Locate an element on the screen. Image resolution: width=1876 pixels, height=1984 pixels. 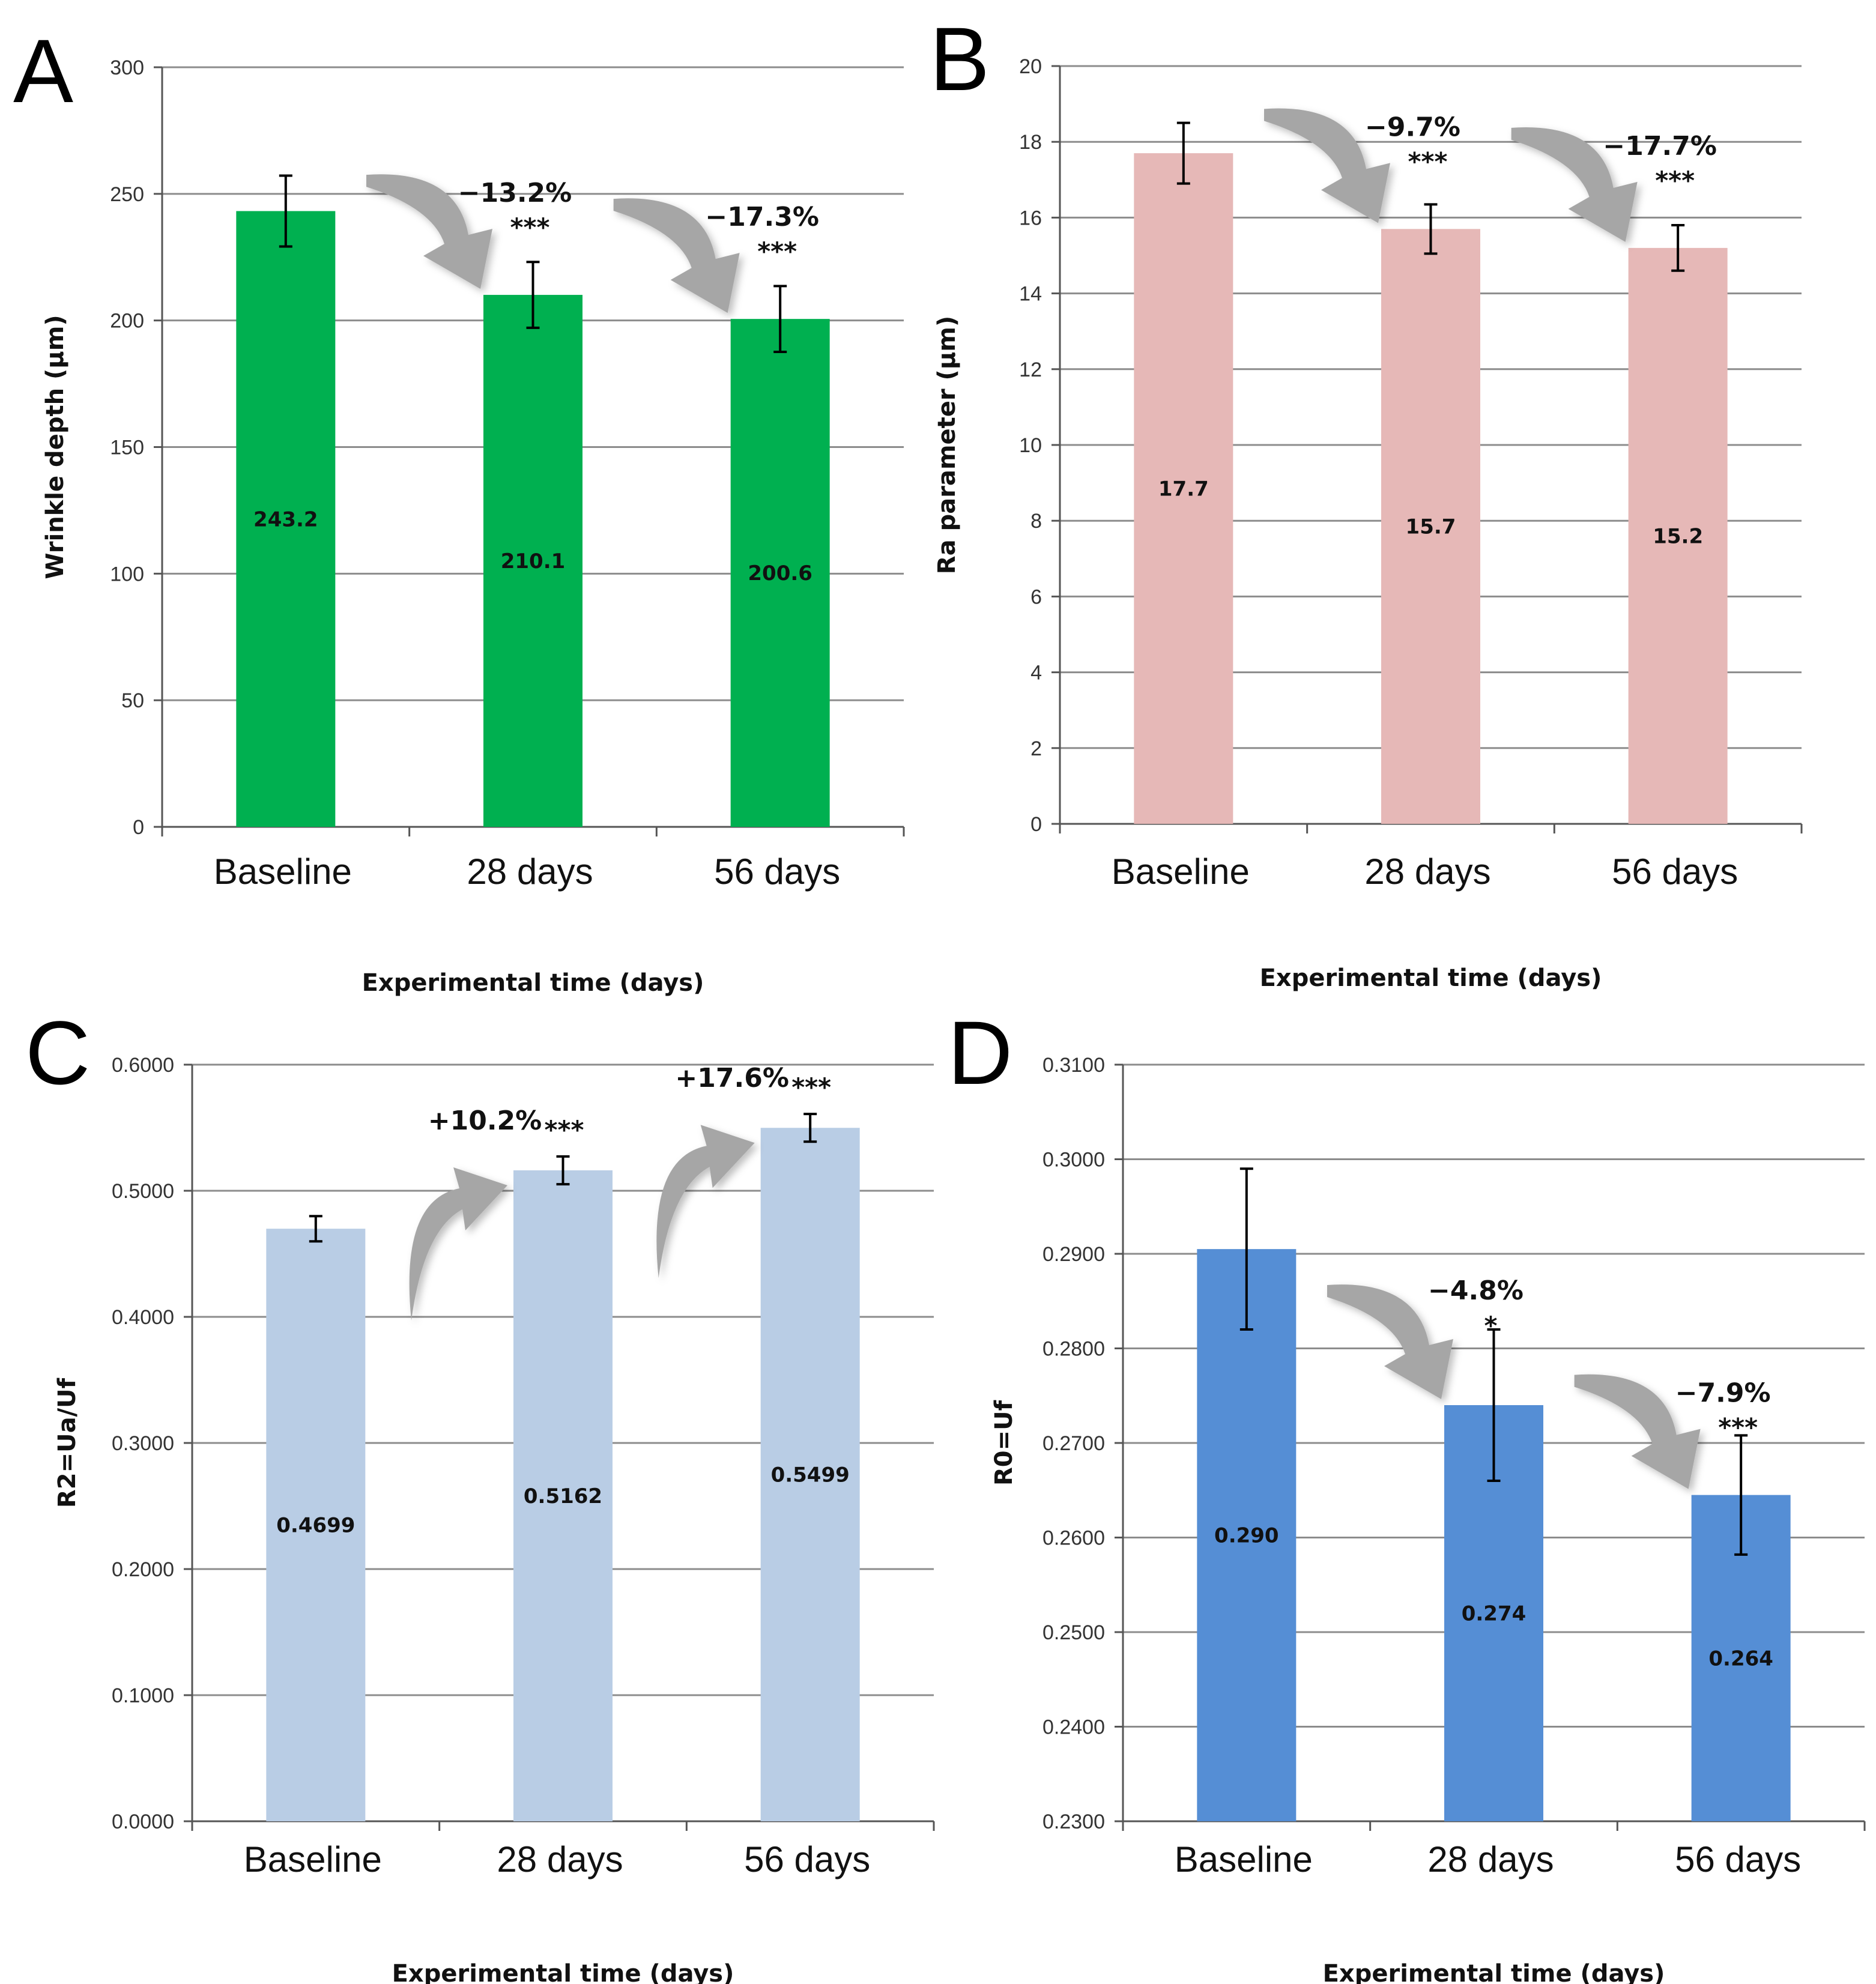
y-tick-label: 0.5000 is located at coordinates (143, 1191).